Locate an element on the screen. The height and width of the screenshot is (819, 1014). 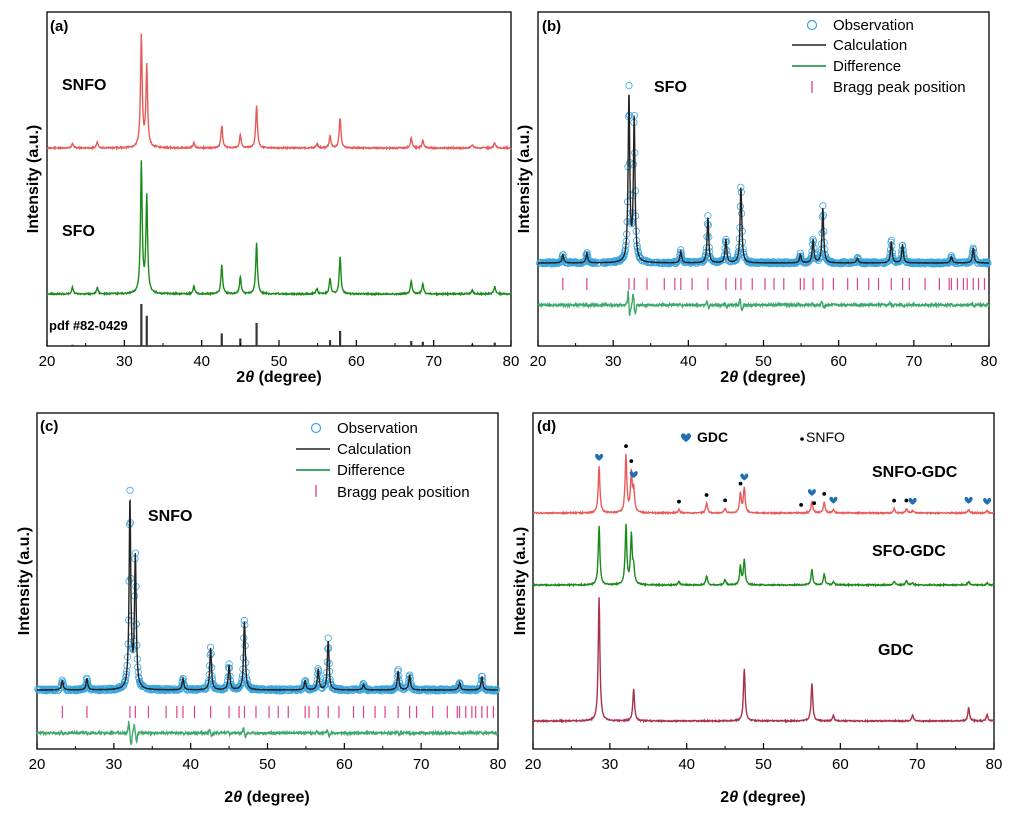
panel-c-x-axis: 20 30 40 50 60 70 80 is located at coordinates (268, 758).